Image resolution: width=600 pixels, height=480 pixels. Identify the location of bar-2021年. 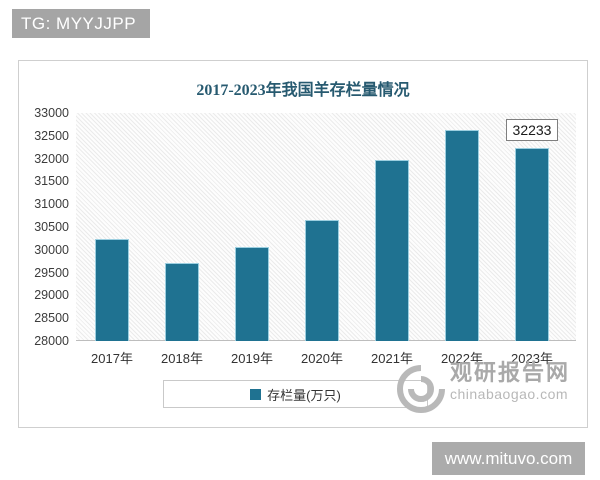
(392, 250).